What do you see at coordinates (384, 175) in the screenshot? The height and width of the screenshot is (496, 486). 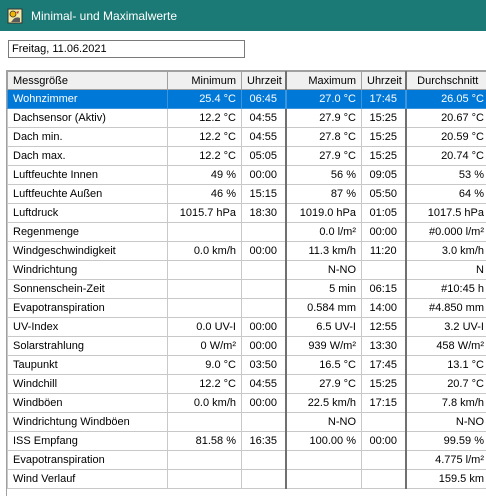 I see `table-cell: 09:05` at bounding box center [384, 175].